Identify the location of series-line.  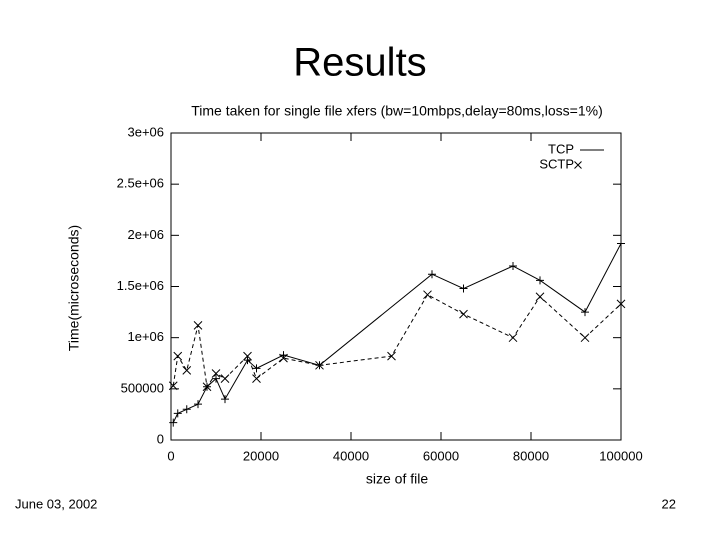
(397, 341).